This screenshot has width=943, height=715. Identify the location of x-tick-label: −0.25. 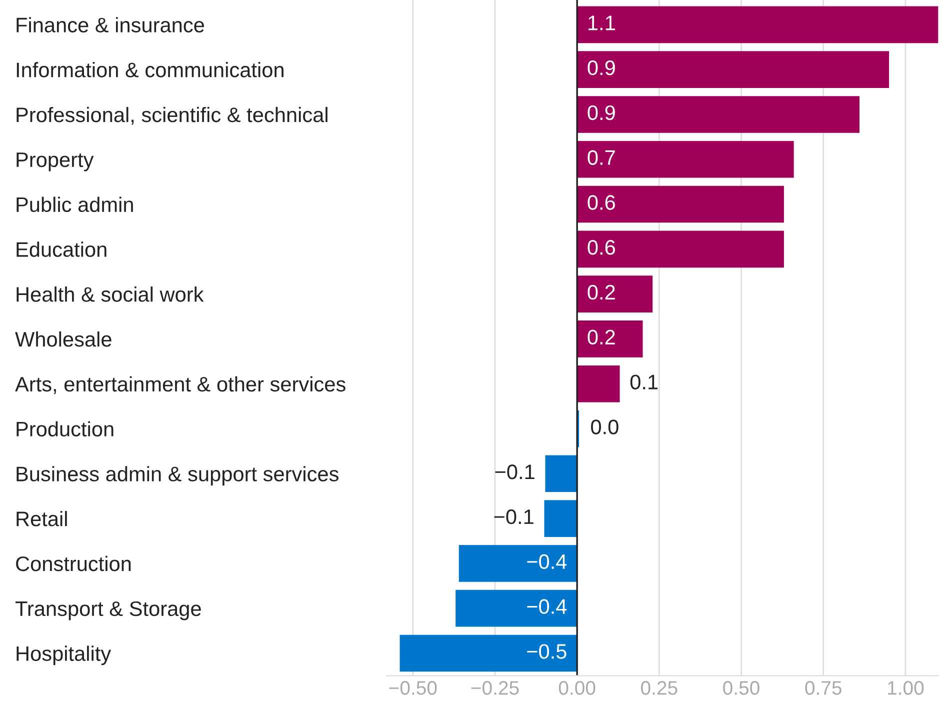
(495, 688).